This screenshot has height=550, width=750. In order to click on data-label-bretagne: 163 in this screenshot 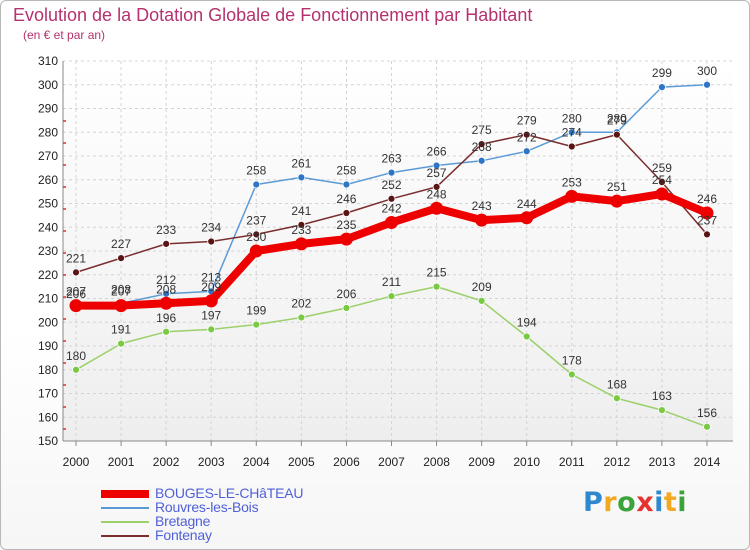, I will do `click(662, 396)`.